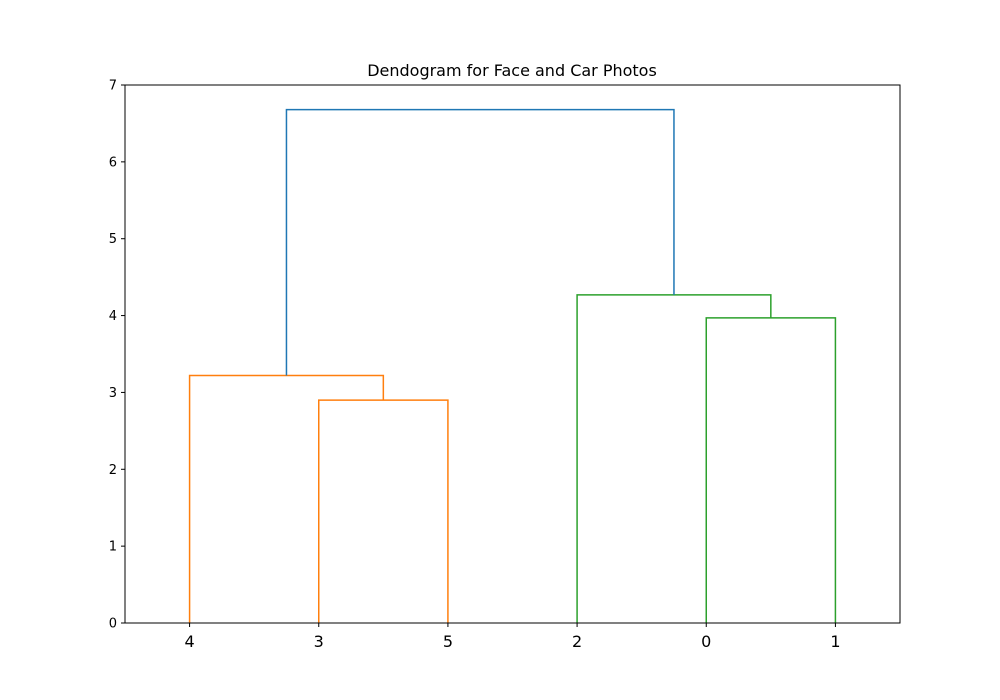 The width and height of the screenshot is (1000, 700). Describe the element at coordinates (189, 641) in the screenshot. I see `leaf-label-4: 4` at that location.